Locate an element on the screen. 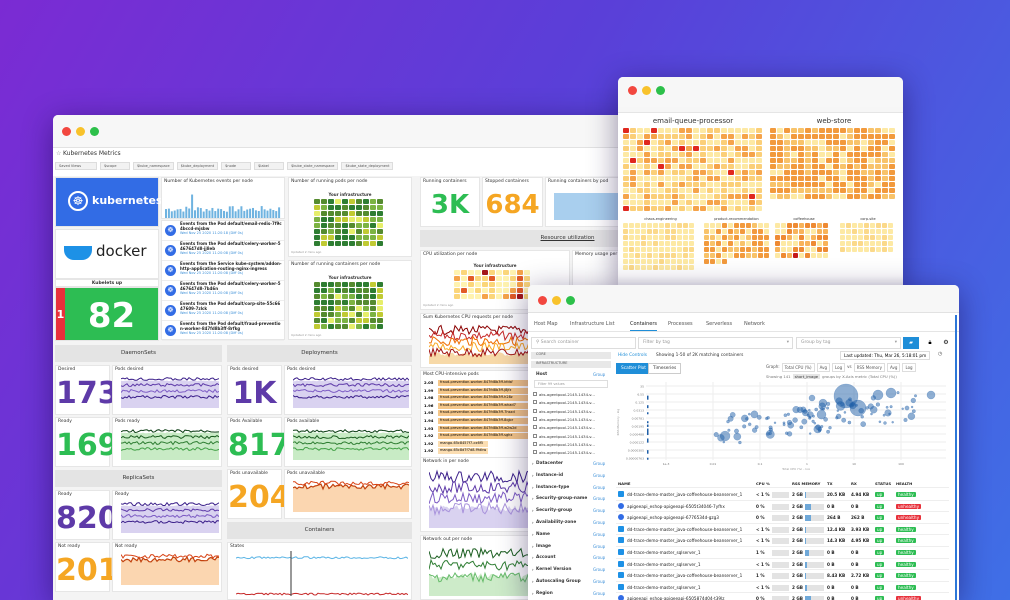  timeseries-graph is located at coordinates (170, 391).